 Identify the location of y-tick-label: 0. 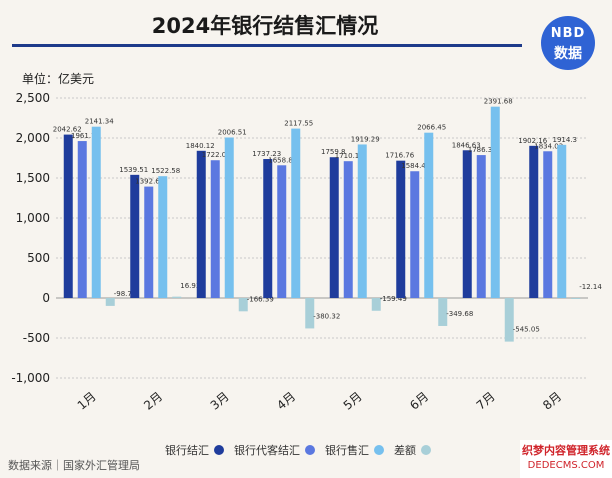
(46, 298).